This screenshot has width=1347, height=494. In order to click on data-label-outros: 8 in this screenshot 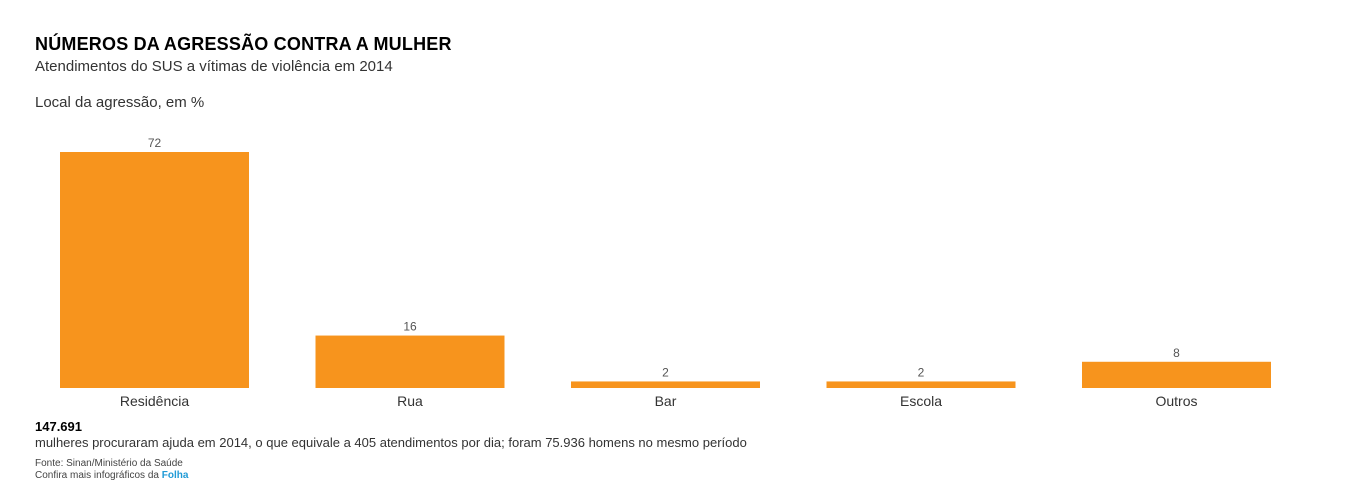, I will do `click(1176, 353)`.